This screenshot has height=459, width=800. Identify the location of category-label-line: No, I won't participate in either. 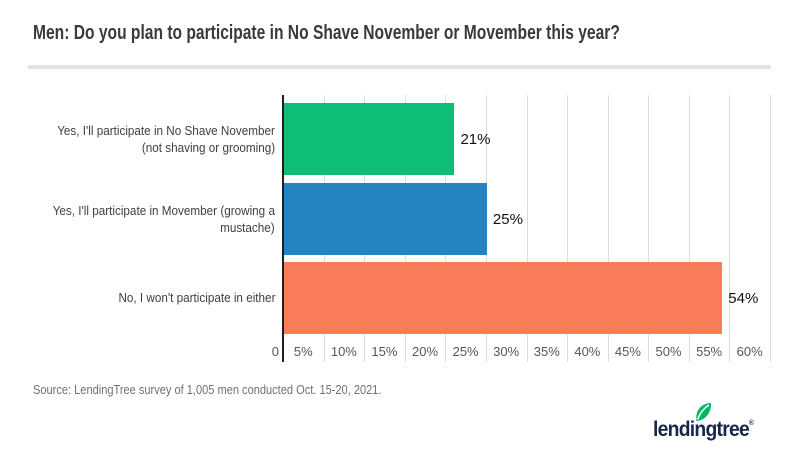
(196, 298).